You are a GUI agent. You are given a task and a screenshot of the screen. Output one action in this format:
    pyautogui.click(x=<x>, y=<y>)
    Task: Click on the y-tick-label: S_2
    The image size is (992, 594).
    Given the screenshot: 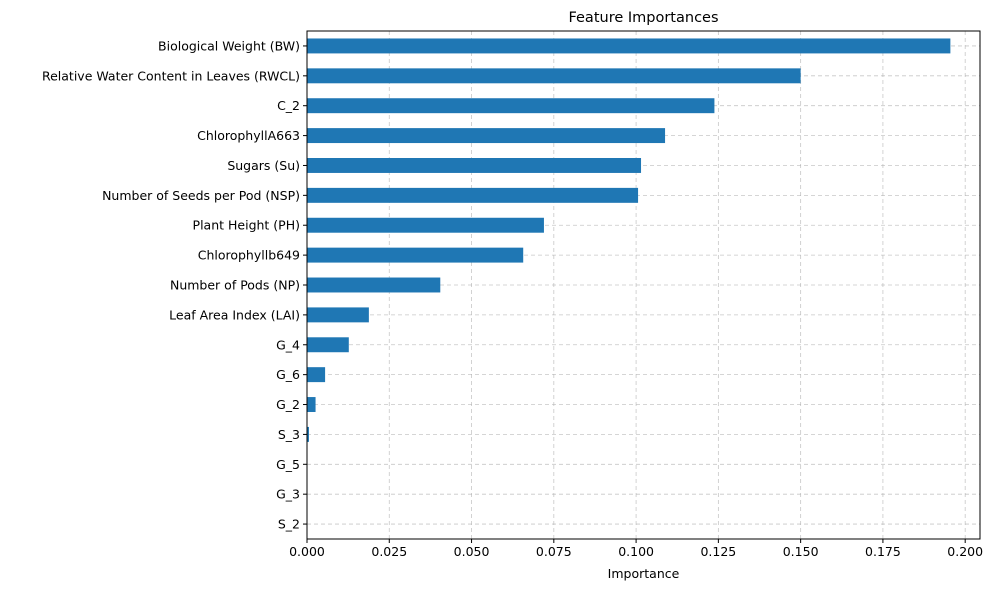 What is the action you would take?
    pyautogui.click(x=289, y=524)
    